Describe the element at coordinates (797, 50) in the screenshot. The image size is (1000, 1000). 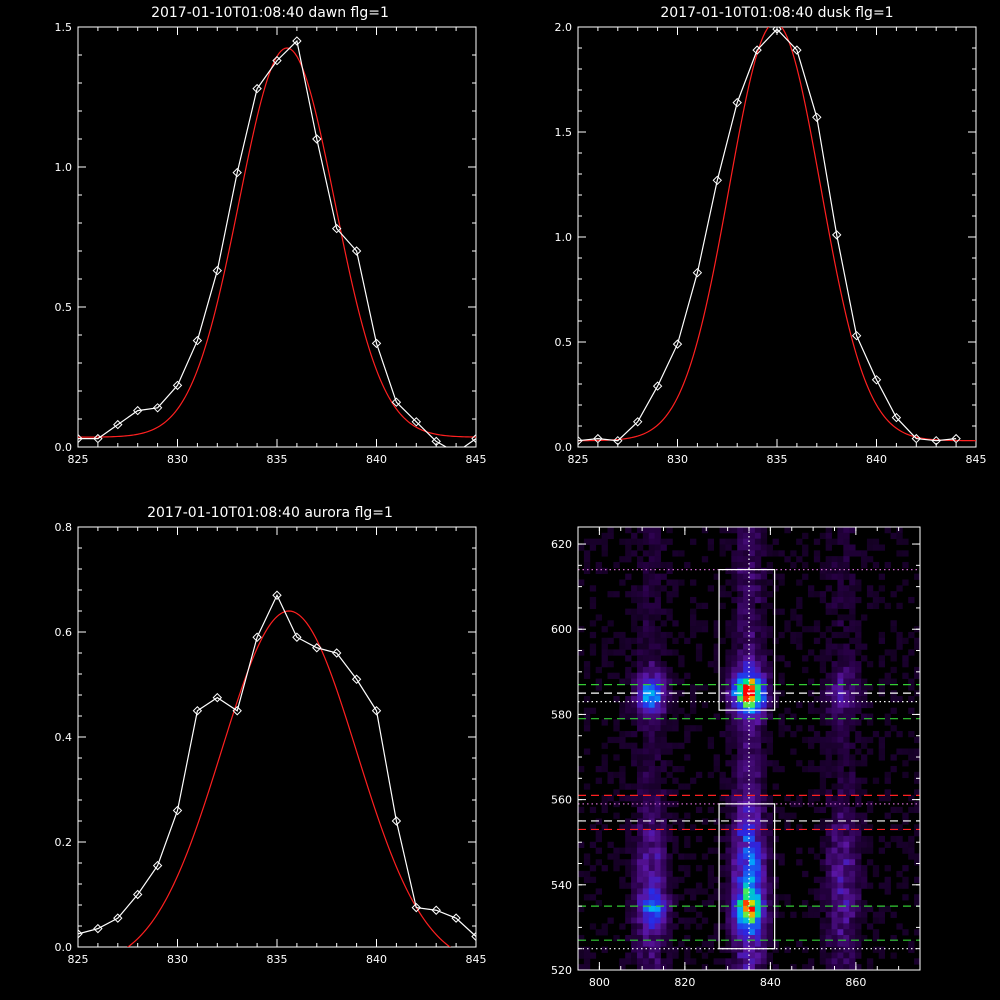
I see `dusk-data-point` at that location.